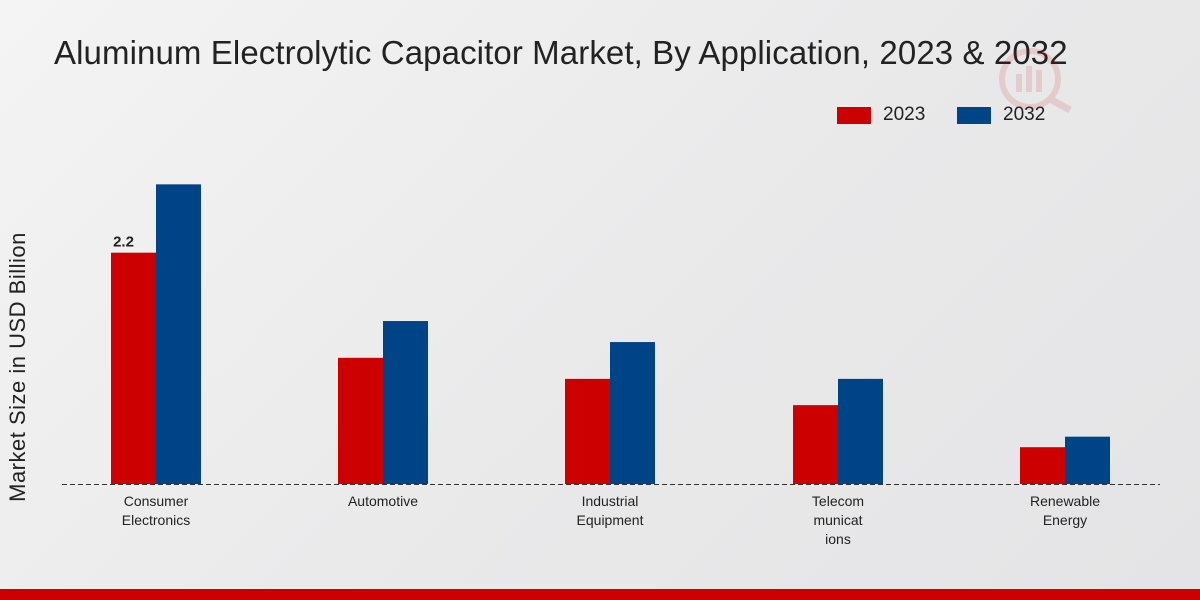  What do you see at coordinates (587, 431) in the screenshot?
I see `bar-industrial-equipment-2023` at bounding box center [587, 431].